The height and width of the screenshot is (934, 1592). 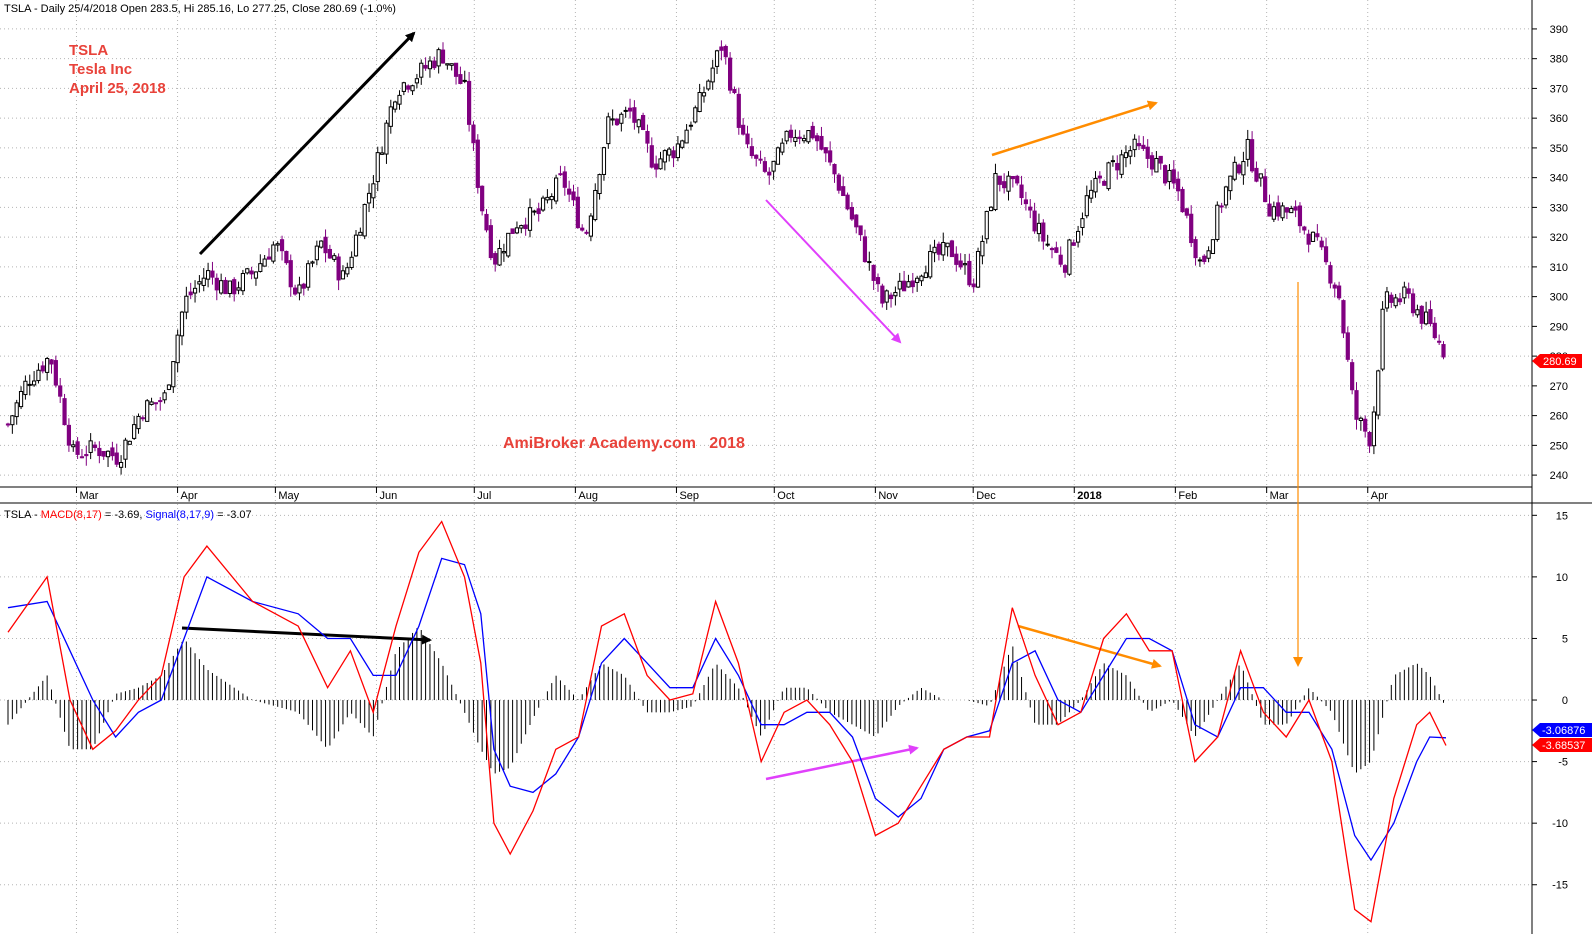 I want to click on signal-value-tag: -3.06876, so click(x=1562, y=730).